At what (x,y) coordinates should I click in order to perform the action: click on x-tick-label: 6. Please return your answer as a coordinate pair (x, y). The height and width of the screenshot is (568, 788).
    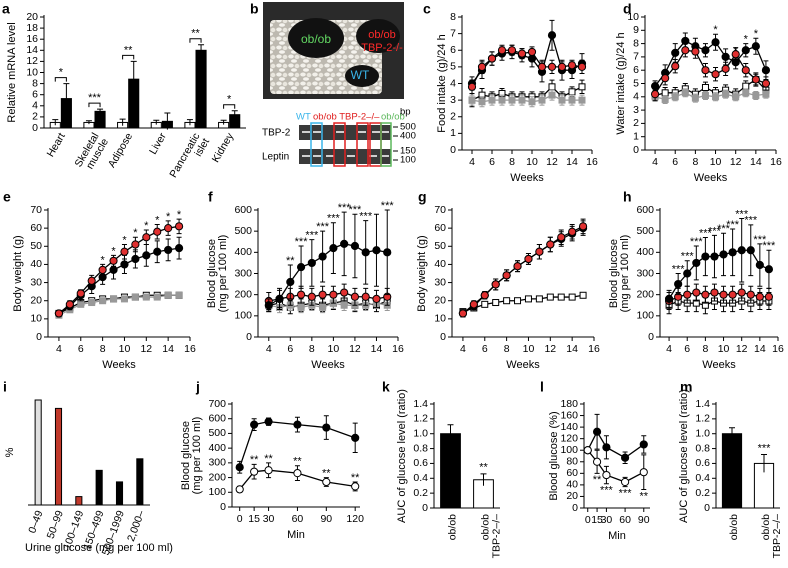
    Looking at the image, I should click on (485, 349).